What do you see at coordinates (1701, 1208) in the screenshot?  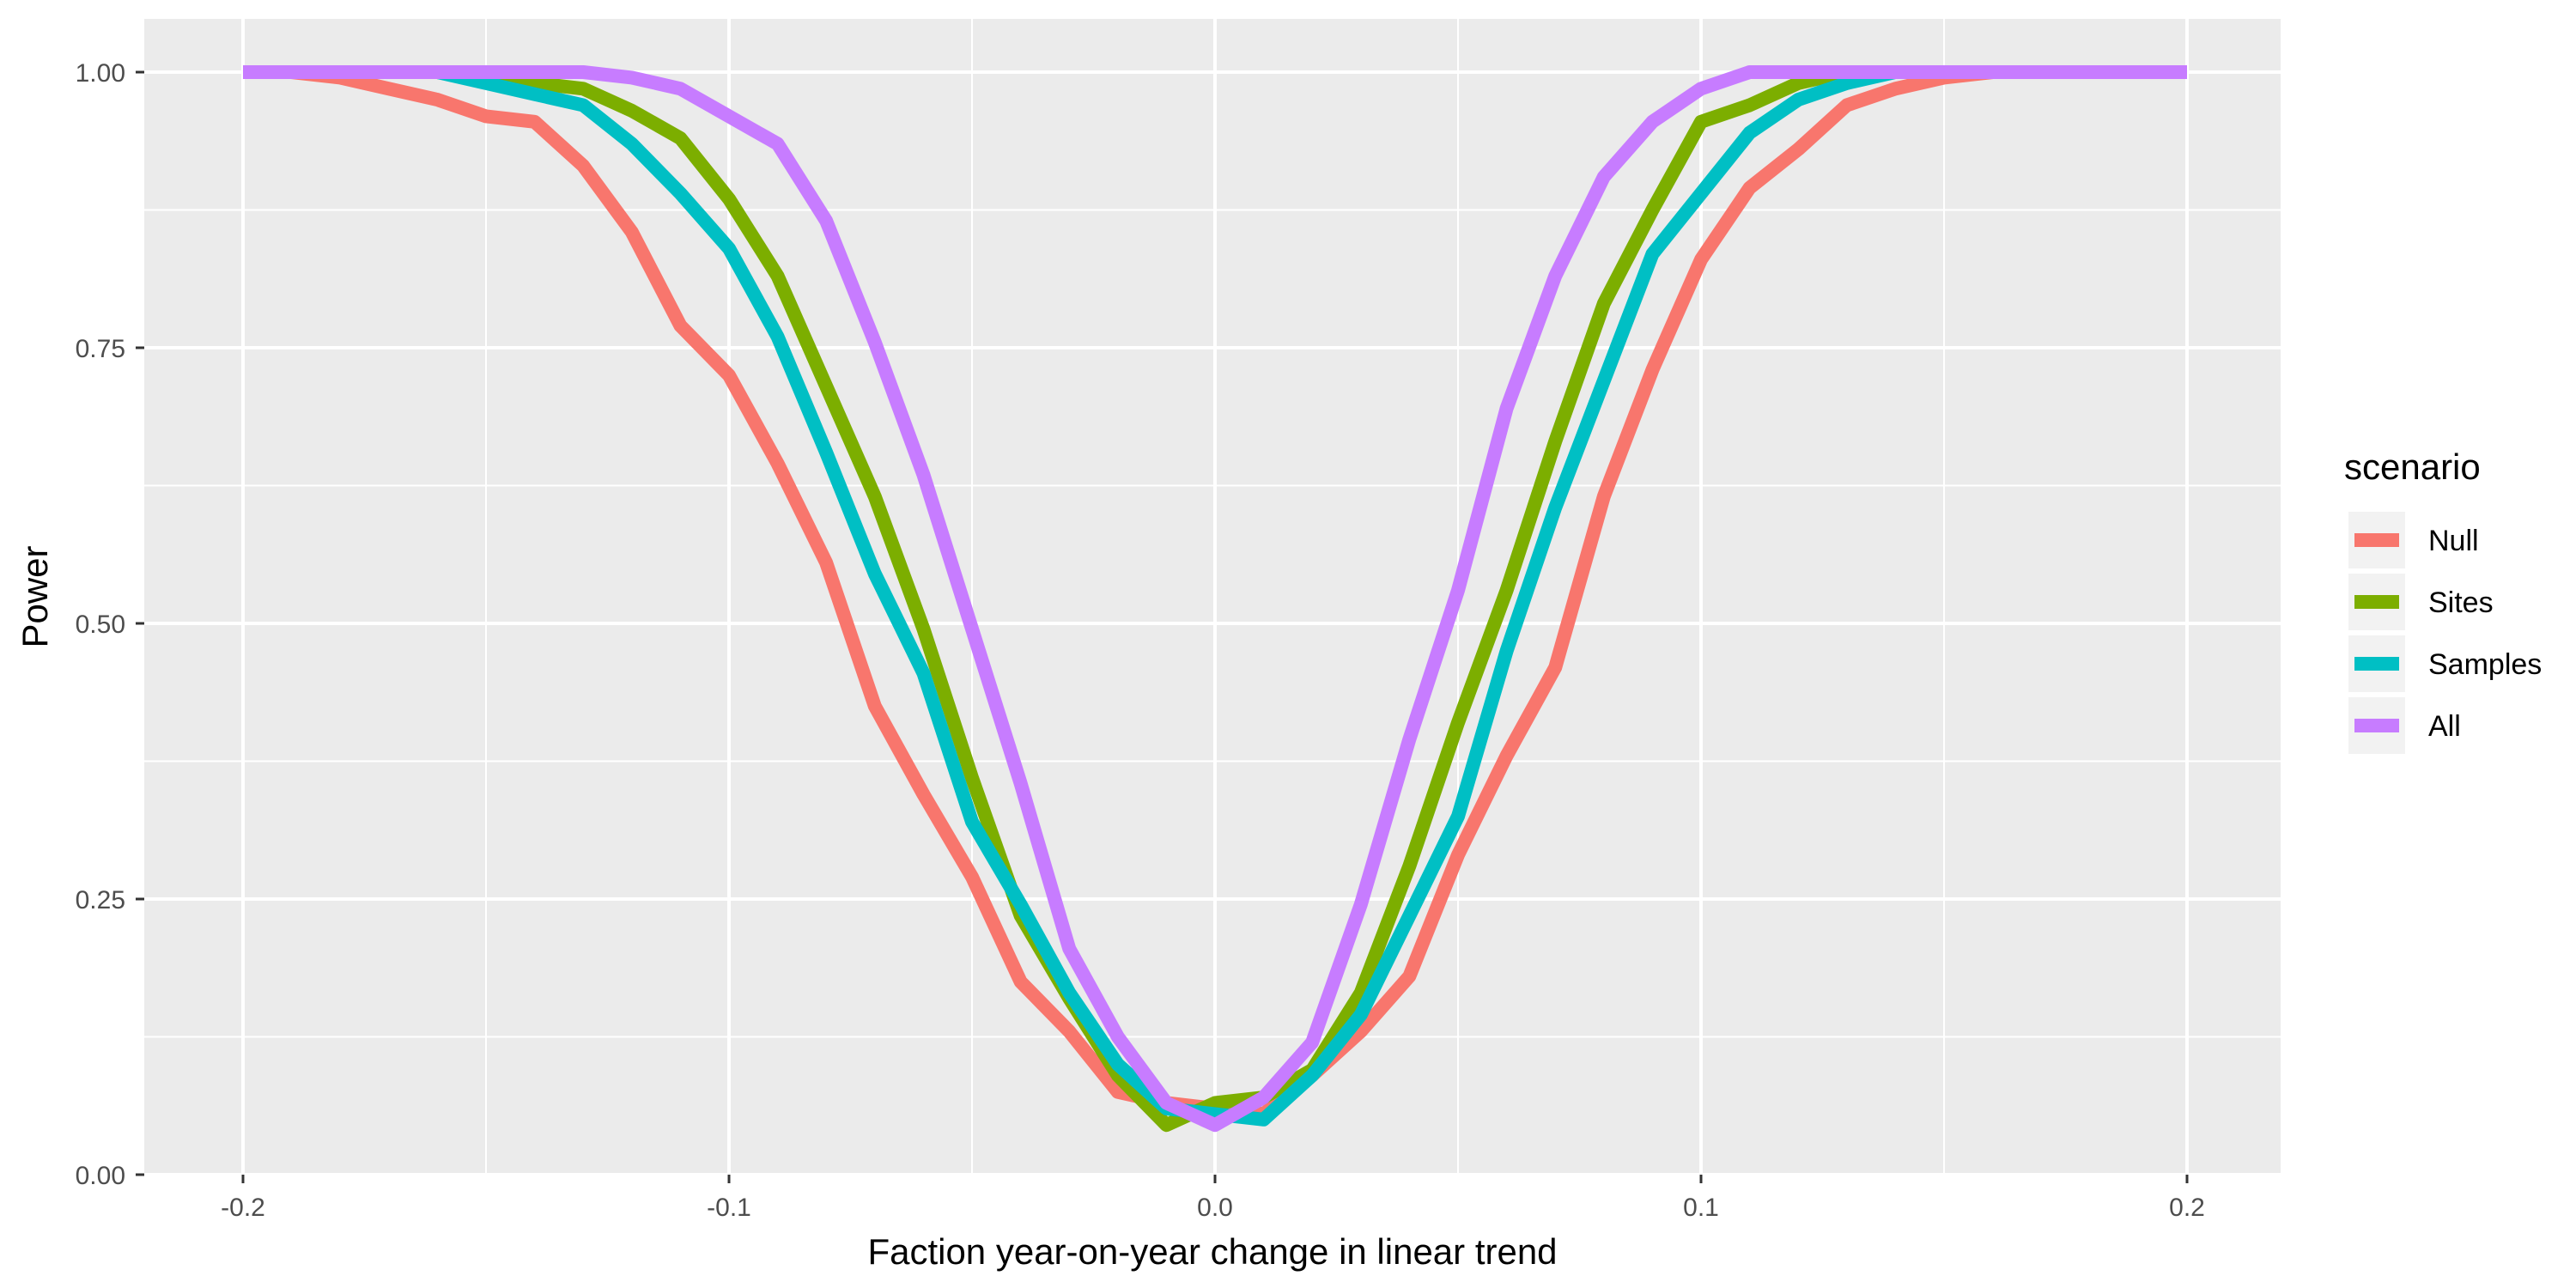 I see `x-tick-label: 0.1` at bounding box center [1701, 1208].